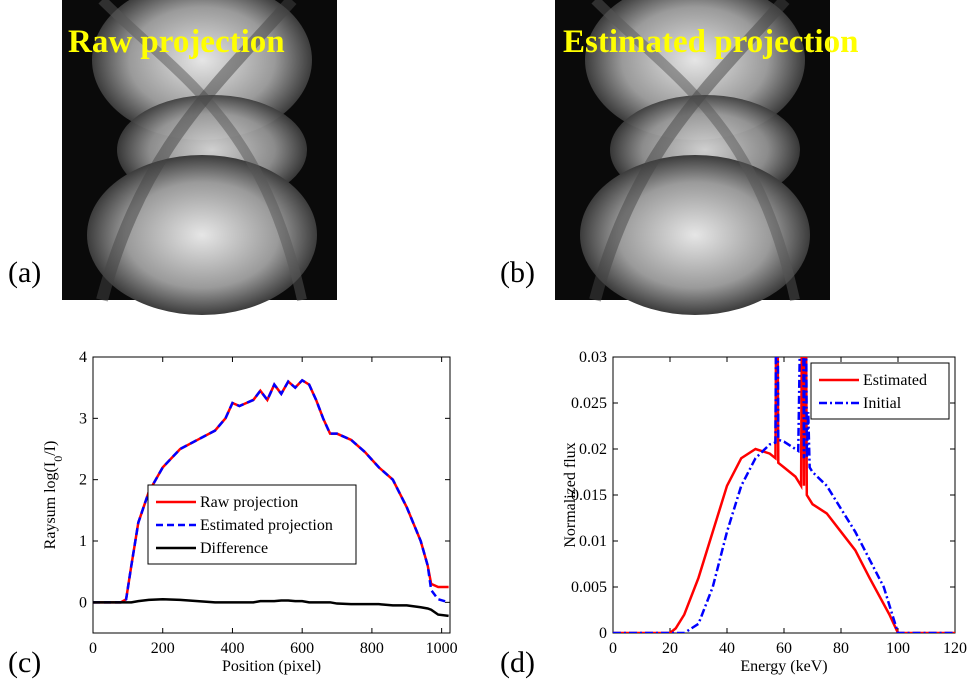 Image resolution: width=974 pixels, height=691 pixels. What do you see at coordinates (517, 272) in the screenshot?
I see `panel-label: (b)` at bounding box center [517, 272].